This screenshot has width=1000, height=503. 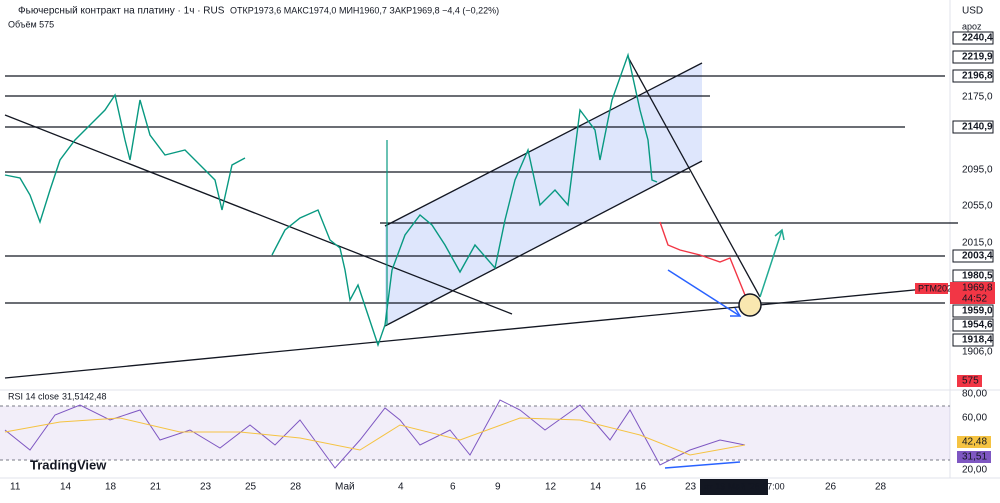 I want to click on currency: USD, so click(x=972, y=11).